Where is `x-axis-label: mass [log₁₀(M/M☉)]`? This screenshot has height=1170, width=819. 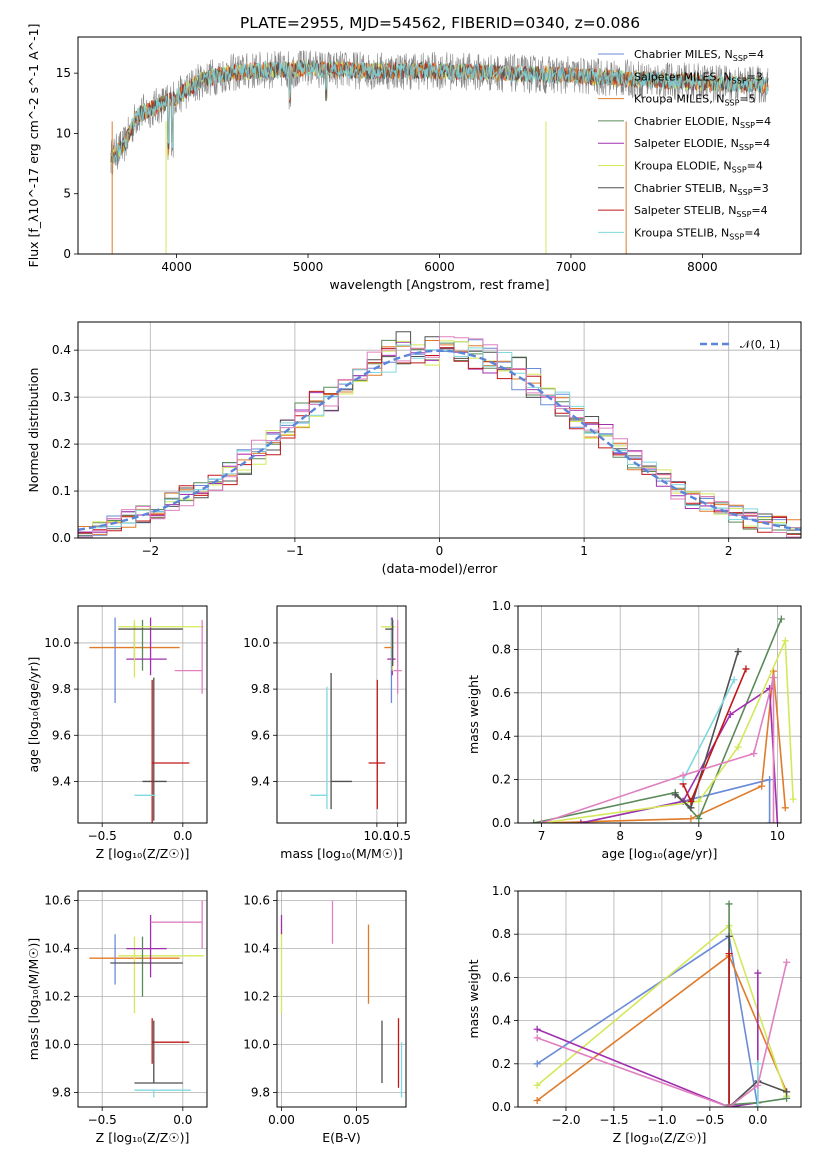 x-axis-label: mass [log₁₀(M/M☉)] is located at coordinates (341, 853).